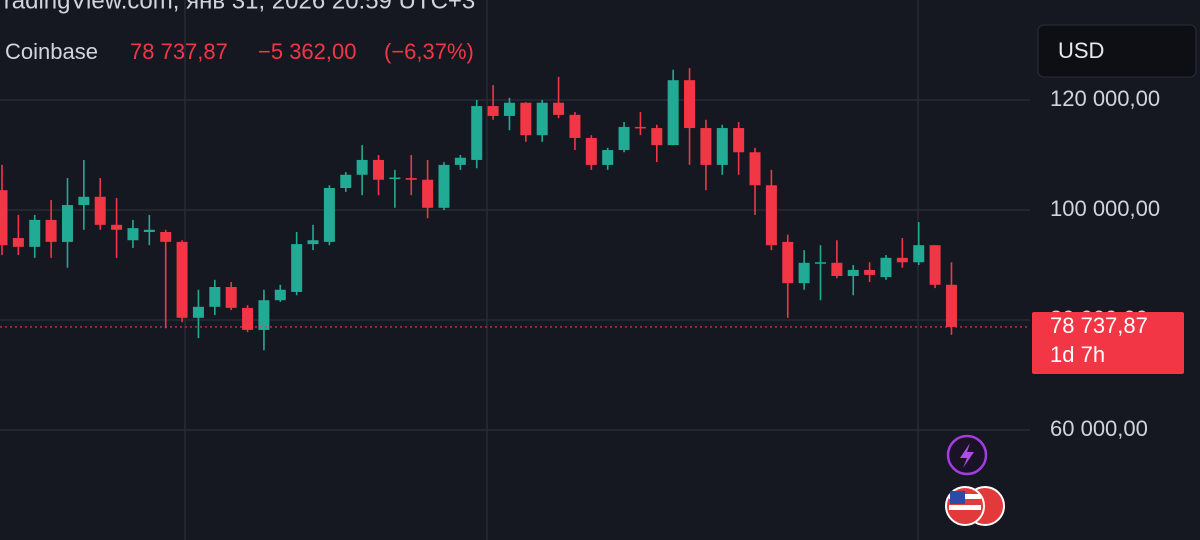  Describe the element at coordinates (1108, 342) in the screenshot. I see `last-price-box` at that location.